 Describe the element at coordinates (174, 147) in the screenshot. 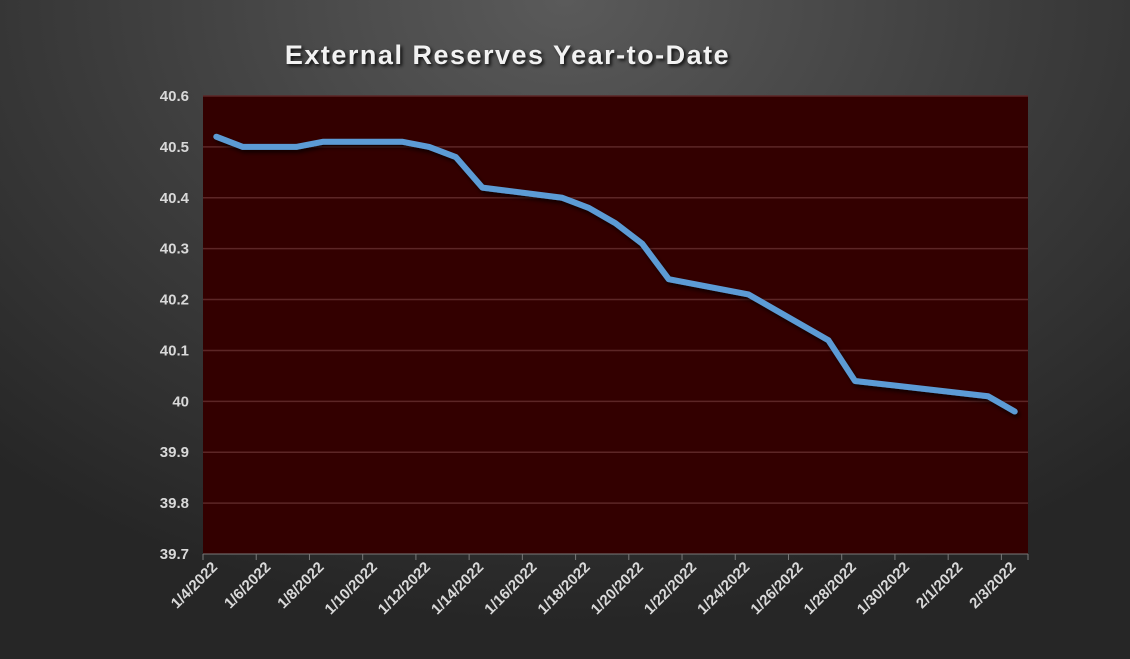

I see `y-tick-label: 40.5` at that location.